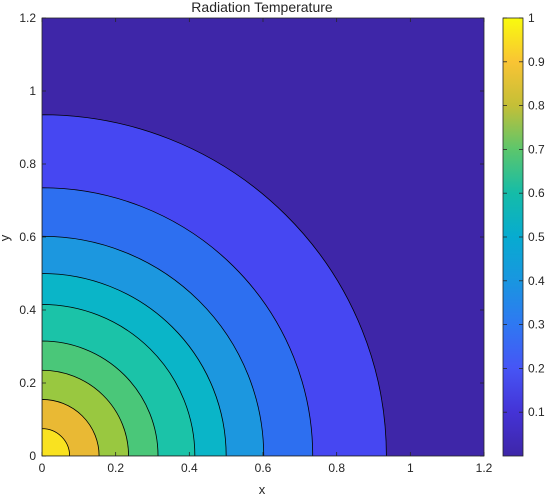 Image resolution: width=548 pixels, height=498 pixels. Describe the element at coordinates (536, 149) in the screenshot. I see `colorbar-tick-label: 0.7` at that location.